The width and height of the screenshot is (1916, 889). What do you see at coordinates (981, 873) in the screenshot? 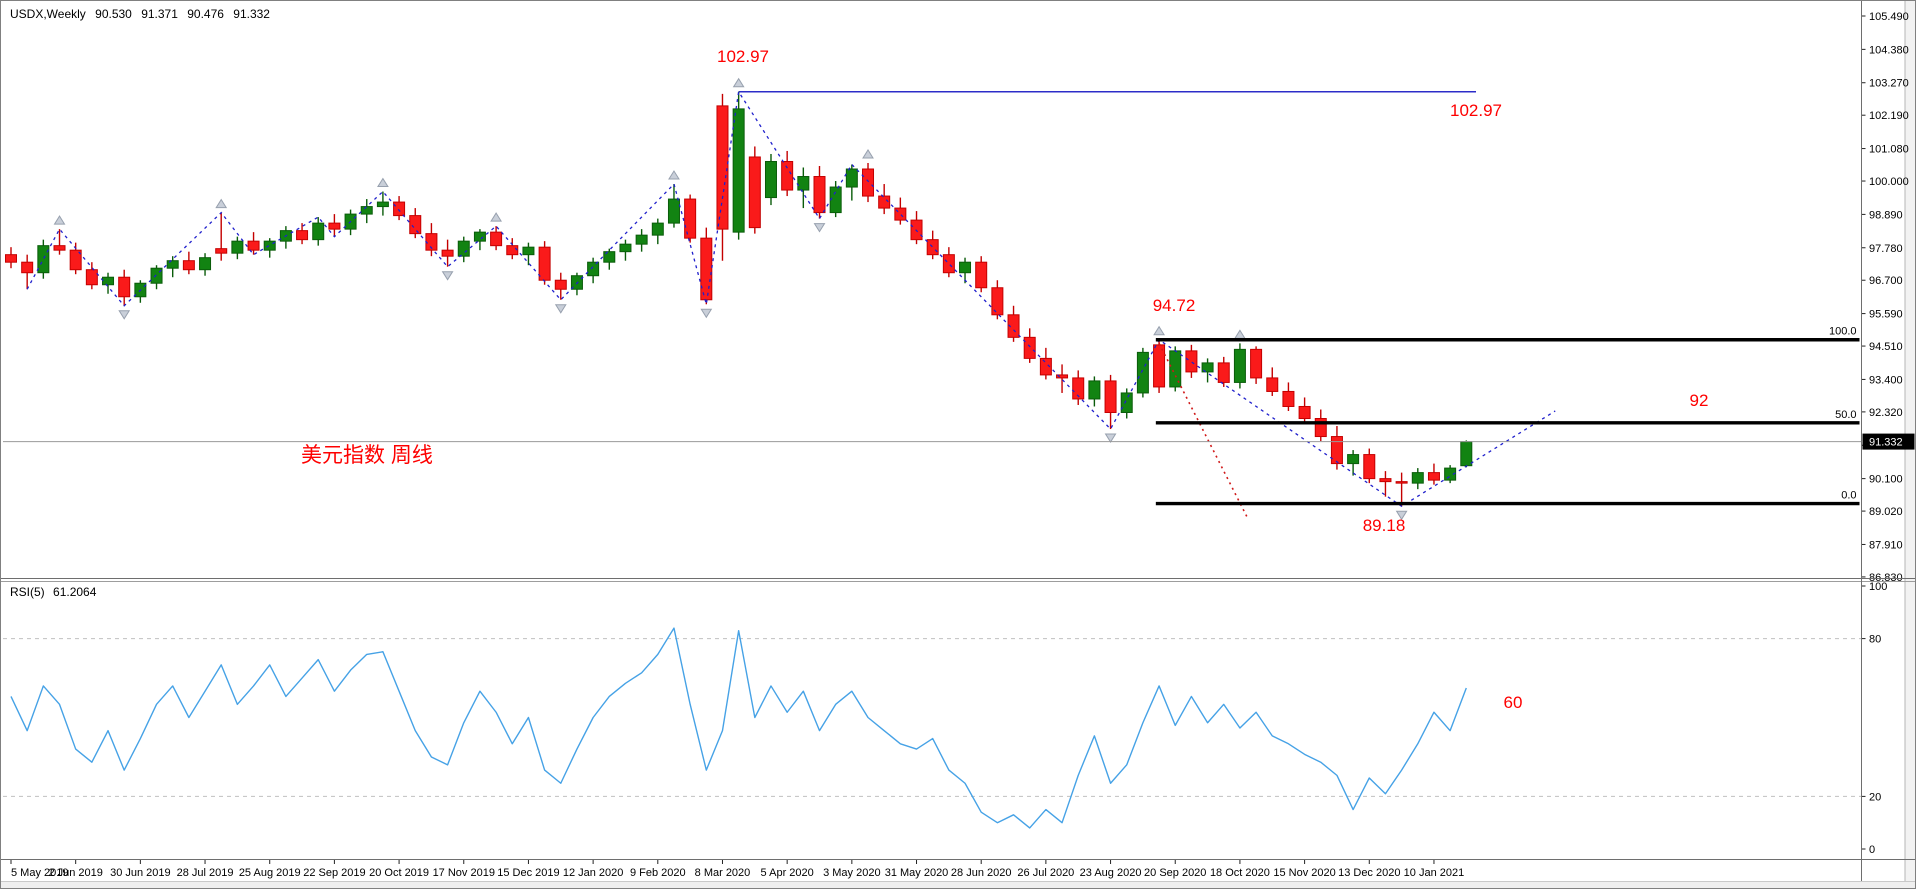
I see `date-axis-label: 28 Jun 2020` at bounding box center [981, 873].